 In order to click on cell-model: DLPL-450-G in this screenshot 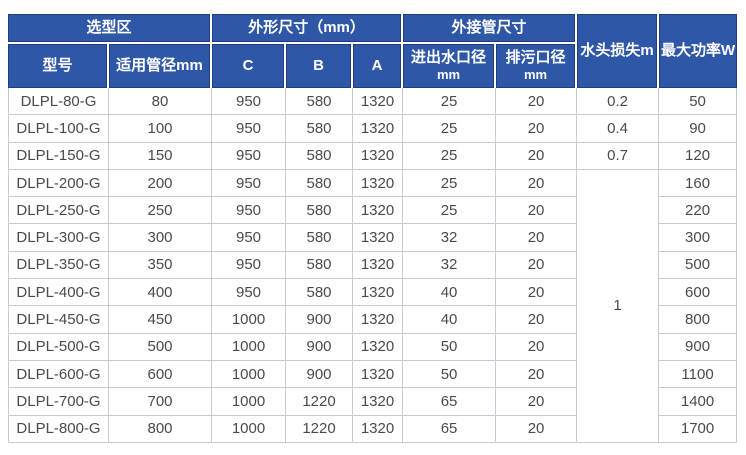, I will do `click(58, 320)`.